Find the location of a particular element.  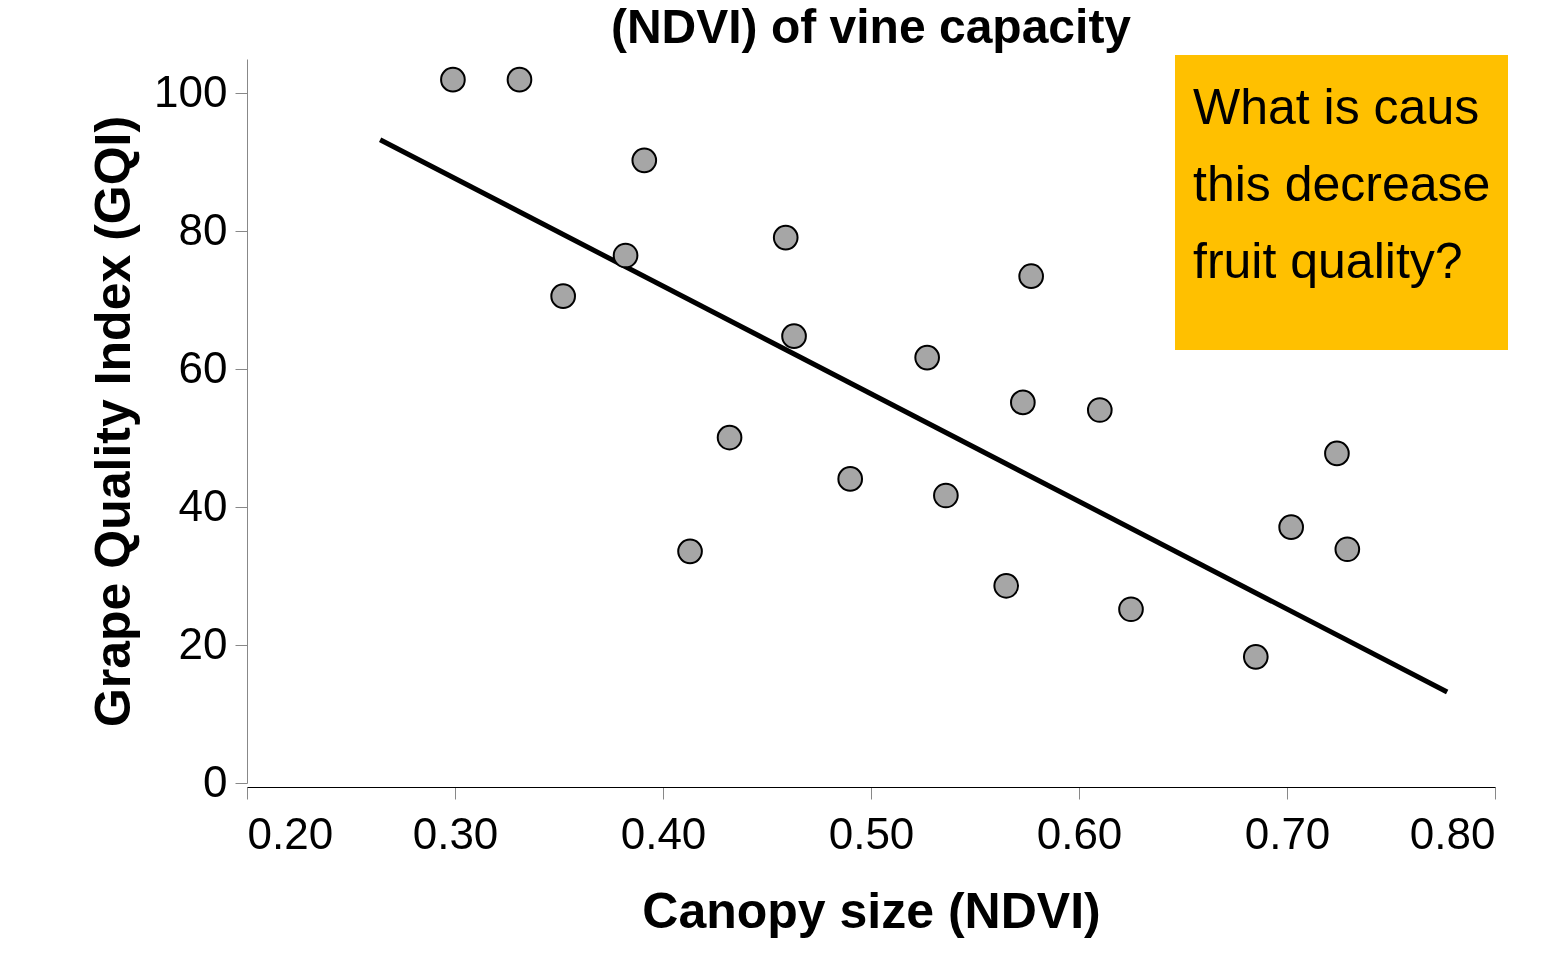

annotation: What is caus this decrease fruit quality? is located at coordinates (1342, 202).